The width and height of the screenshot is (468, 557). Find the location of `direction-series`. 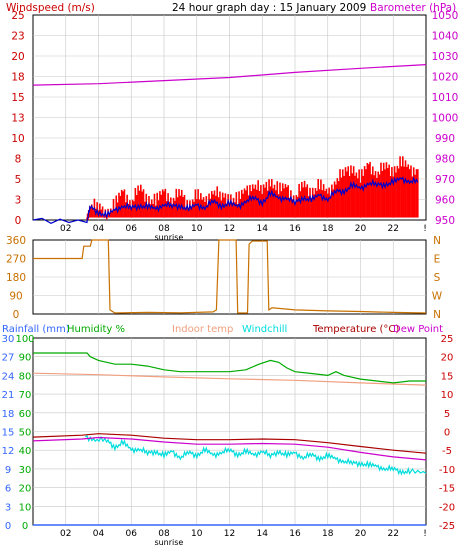

direction-series is located at coordinates (230, 276).